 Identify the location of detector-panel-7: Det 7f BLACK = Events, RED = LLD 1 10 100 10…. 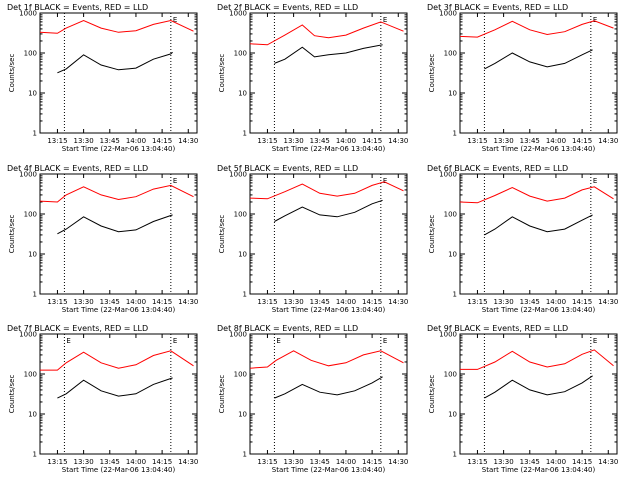
(102, 399).